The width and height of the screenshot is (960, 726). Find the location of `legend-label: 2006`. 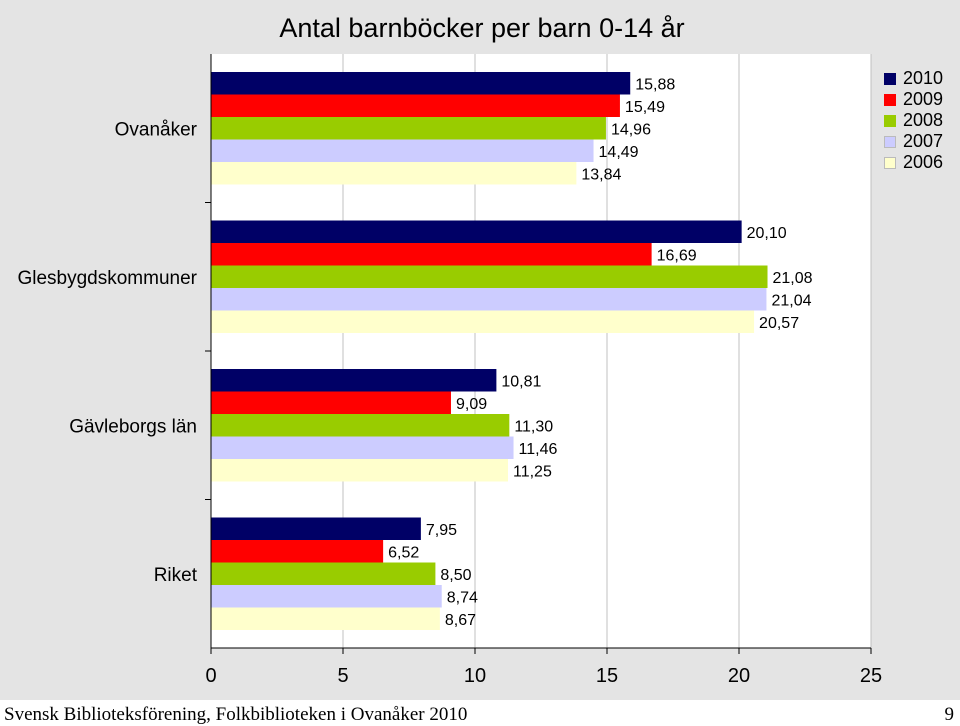

legend-label: 2006 is located at coordinates (923, 162).